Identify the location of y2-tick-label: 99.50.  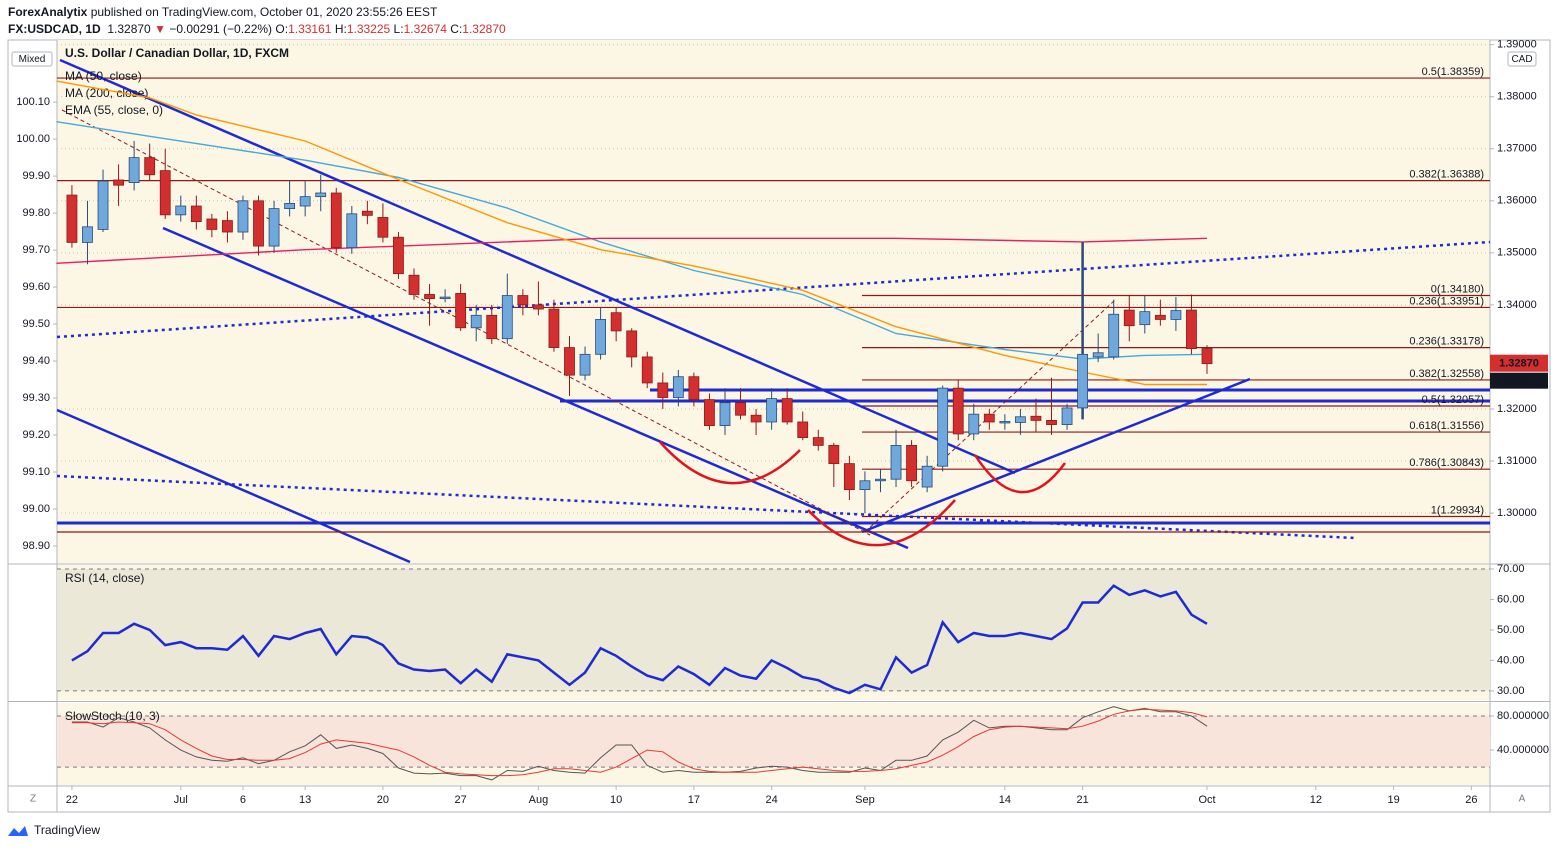
(36, 324).